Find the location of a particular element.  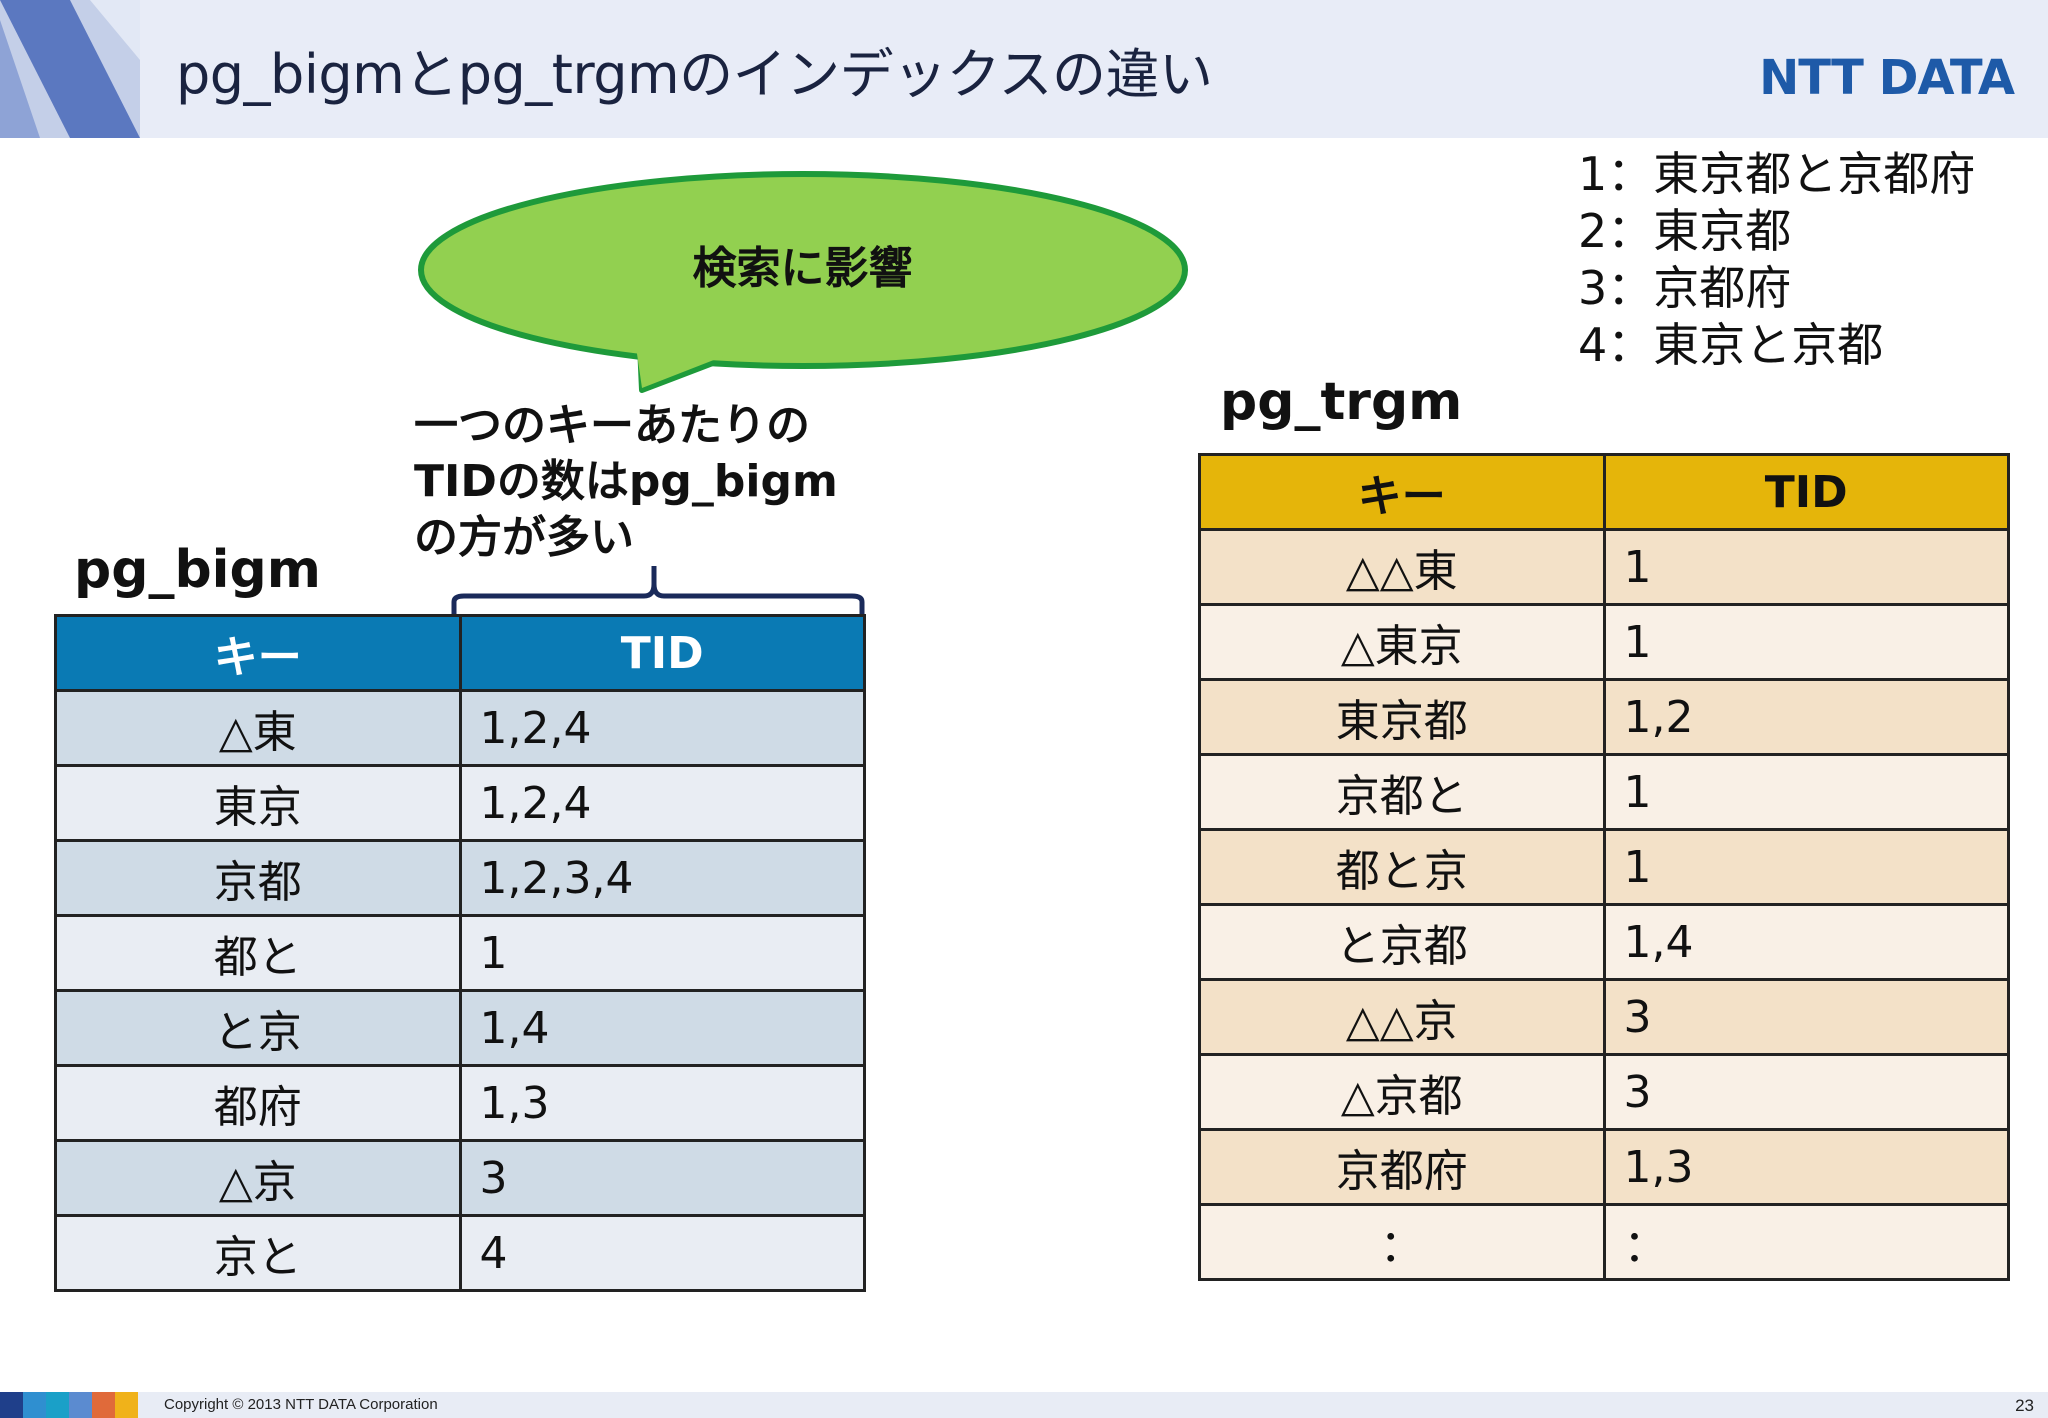

key-cell: と京都 is located at coordinates (1402, 942).